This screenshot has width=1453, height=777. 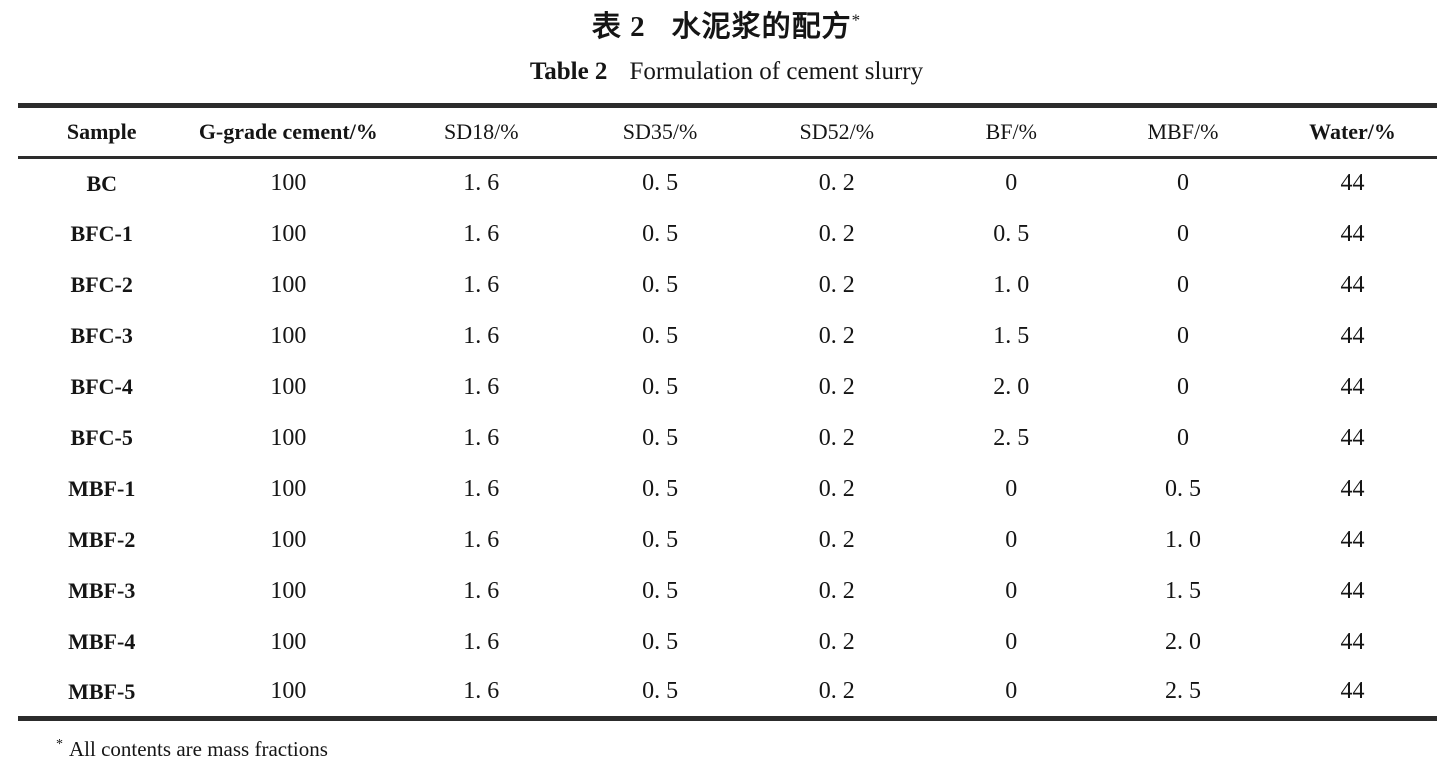 I want to click on table-title-english: Table 2 Formulation of cement slurry, so click(x=726, y=72).